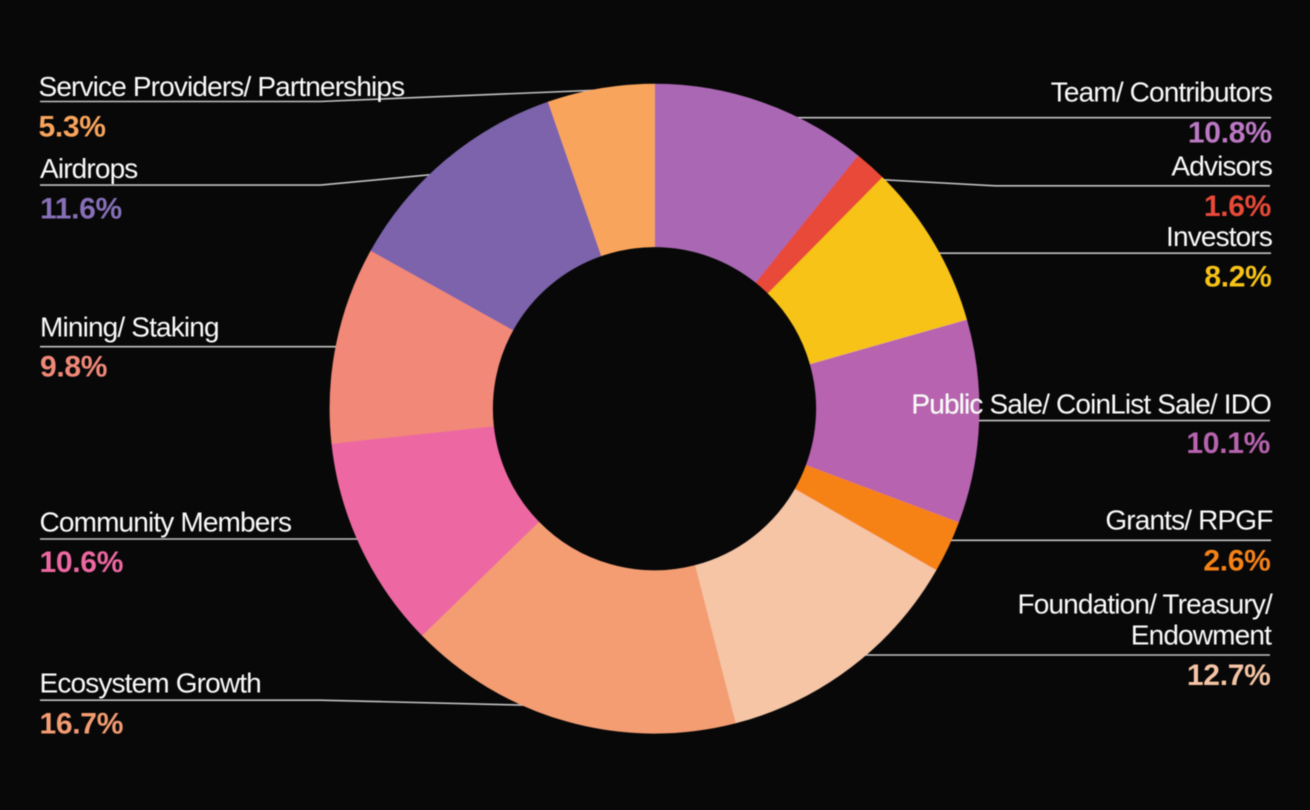 This screenshot has height=810, width=1310. Describe the element at coordinates (81, 208) in the screenshot. I see `svg-text: 11.6%` at that location.